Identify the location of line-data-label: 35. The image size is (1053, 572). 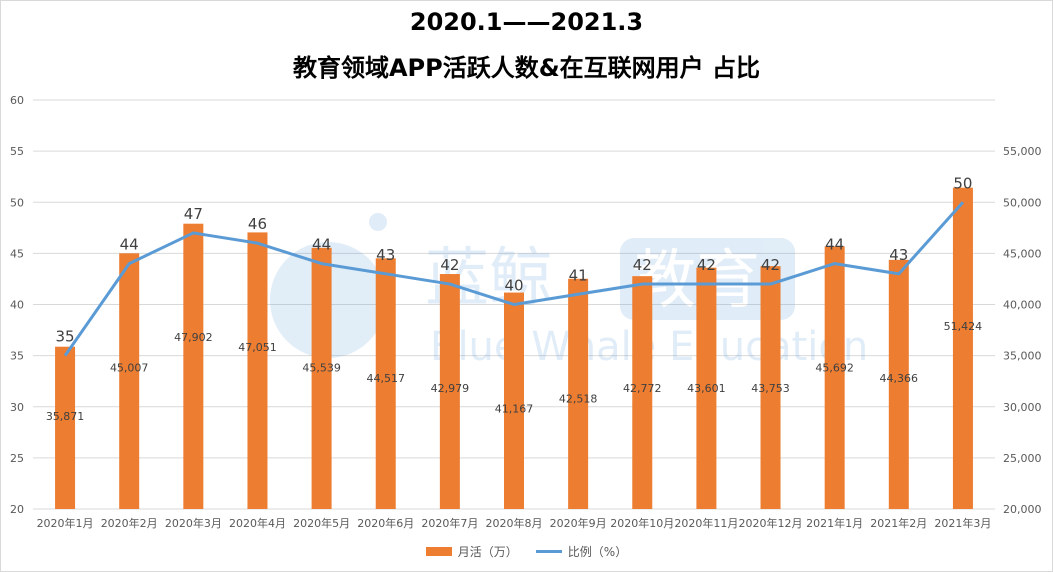
(65, 337).